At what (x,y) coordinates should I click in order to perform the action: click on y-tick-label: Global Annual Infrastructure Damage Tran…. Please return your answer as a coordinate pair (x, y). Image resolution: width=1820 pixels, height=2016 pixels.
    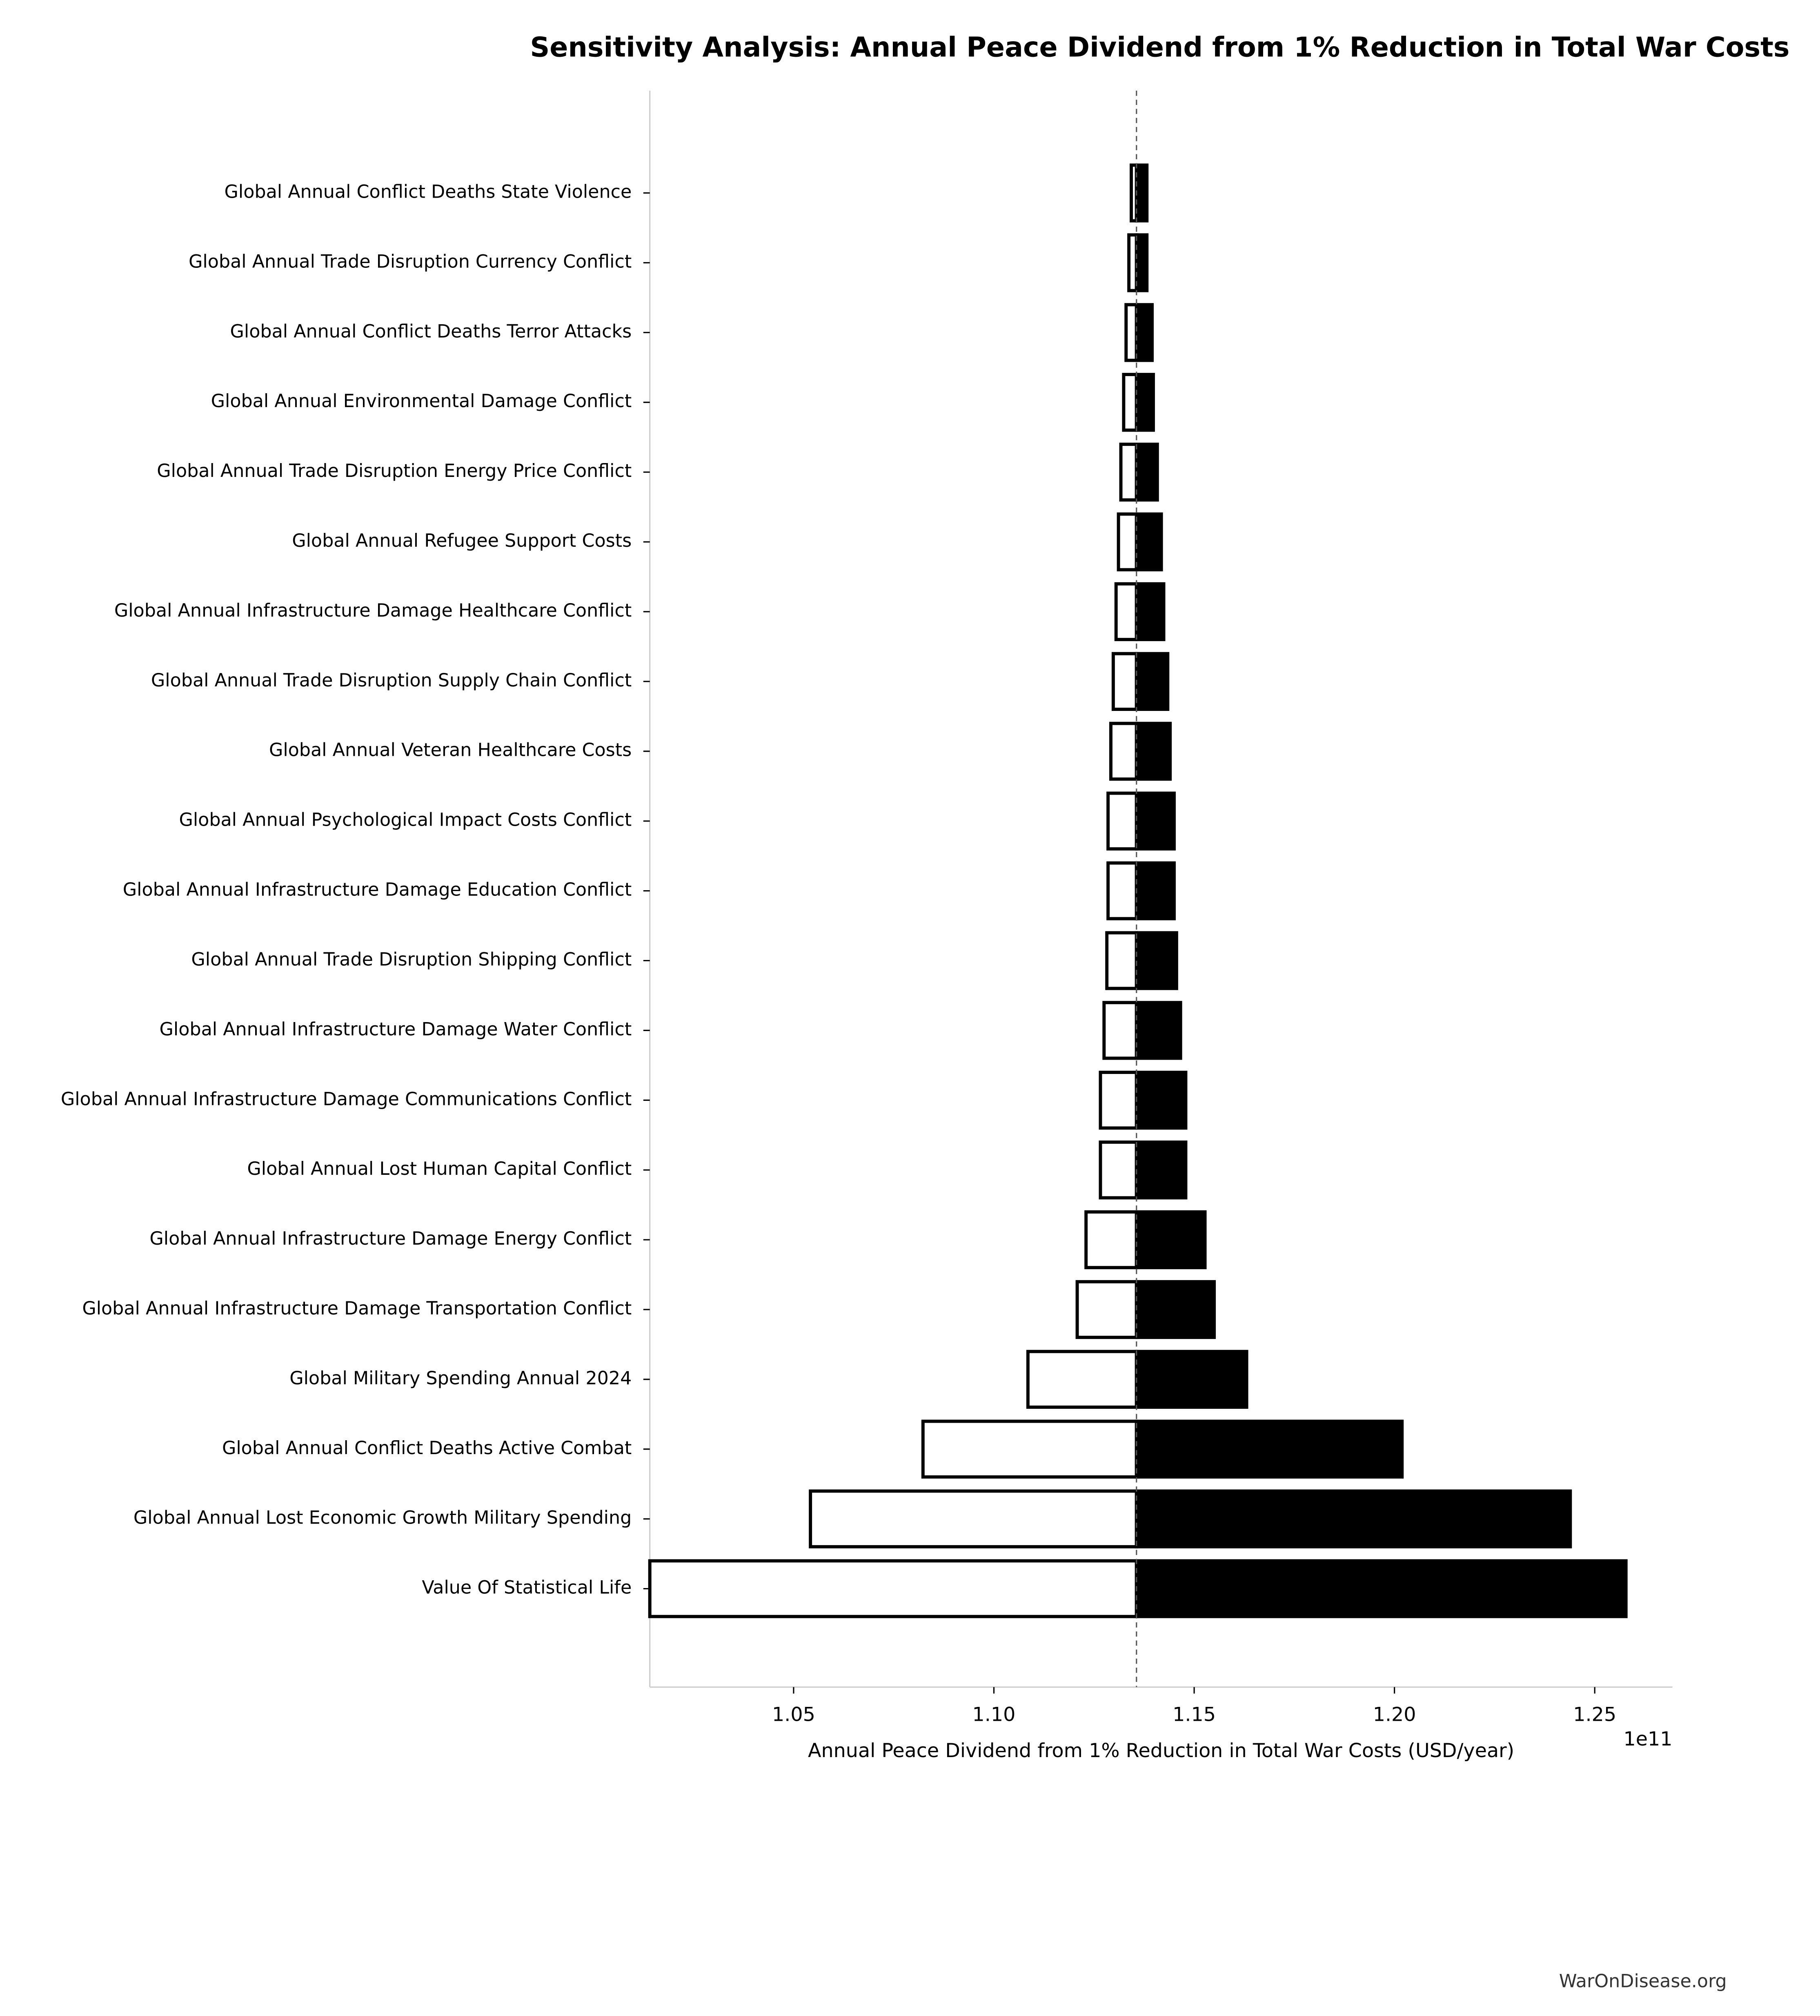
    Looking at the image, I should click on (357, 1308).